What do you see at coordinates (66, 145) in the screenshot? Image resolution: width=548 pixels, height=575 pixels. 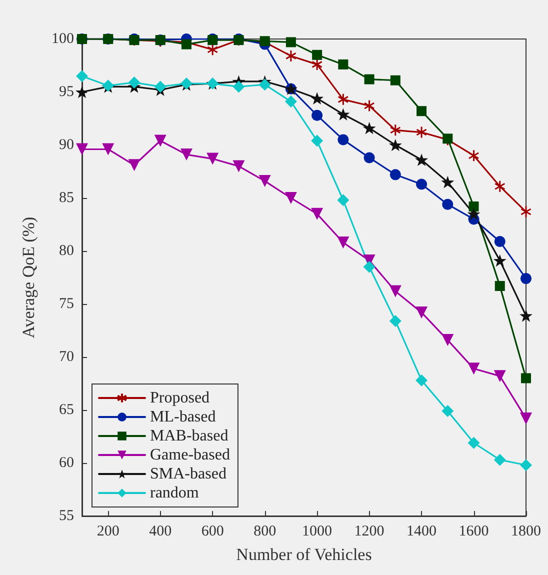 I see `y-tick-label: 90` at bounding box center [66, 145].